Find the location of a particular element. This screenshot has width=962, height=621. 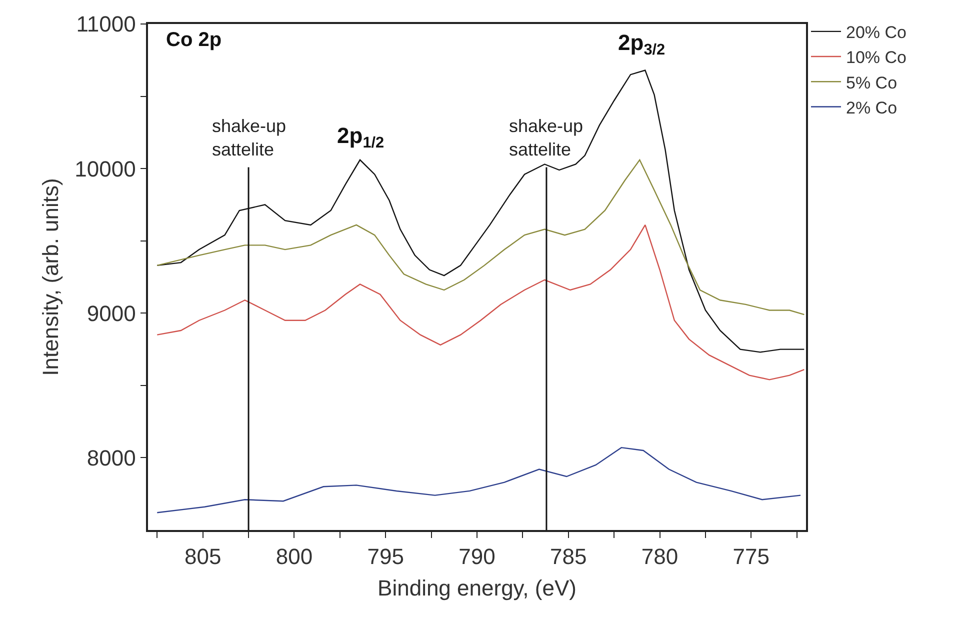

y-axis-title: Intensity, (arb. units) is located at coordinates (50, 277).